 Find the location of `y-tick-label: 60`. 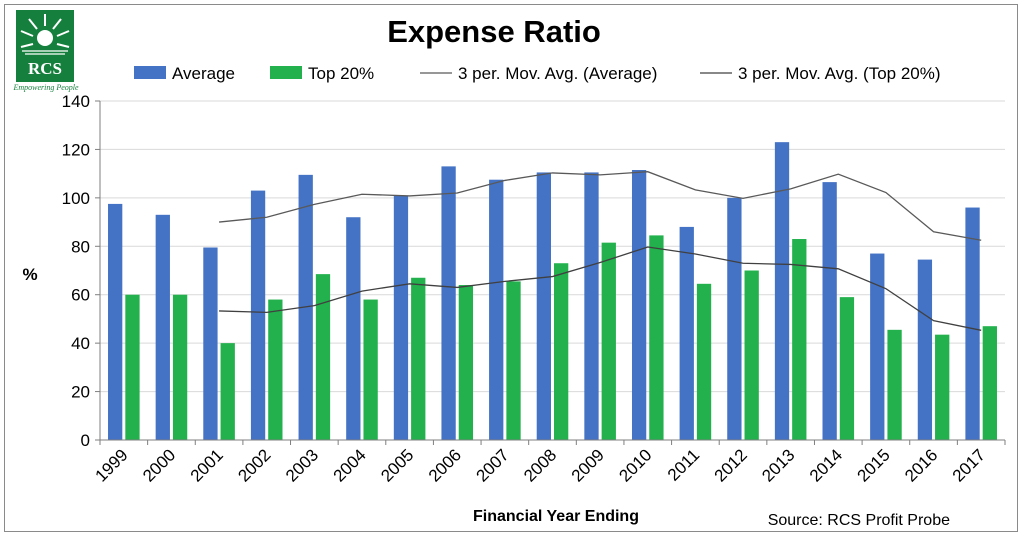

y-tick-label: 60 is located at coordinates (80, 295).